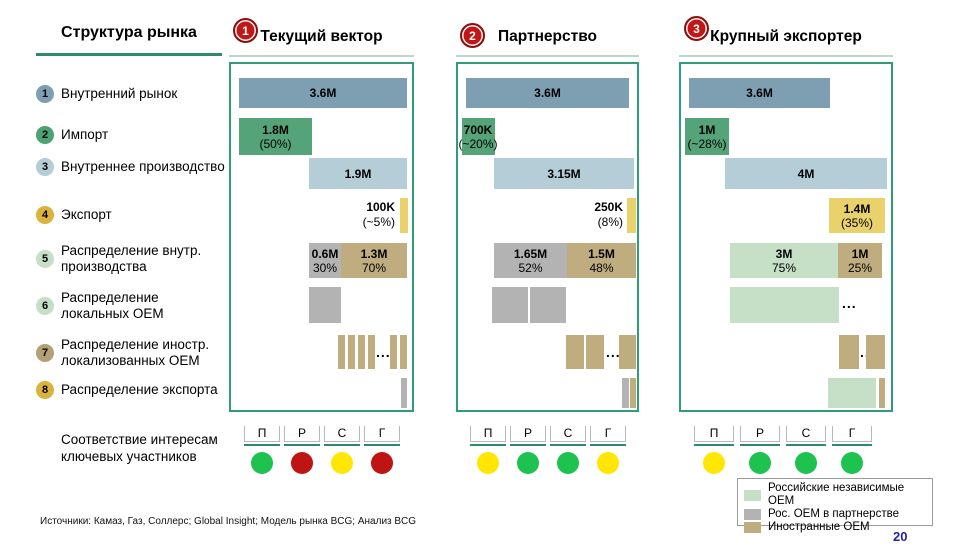 The width and height of the screenshot is (954, 551). What do you see at coordinates (833, 514) in the screenshot?
I see `legend-label: Рос. ОЕМ в партнерстве` at bounding box center [833, 514].